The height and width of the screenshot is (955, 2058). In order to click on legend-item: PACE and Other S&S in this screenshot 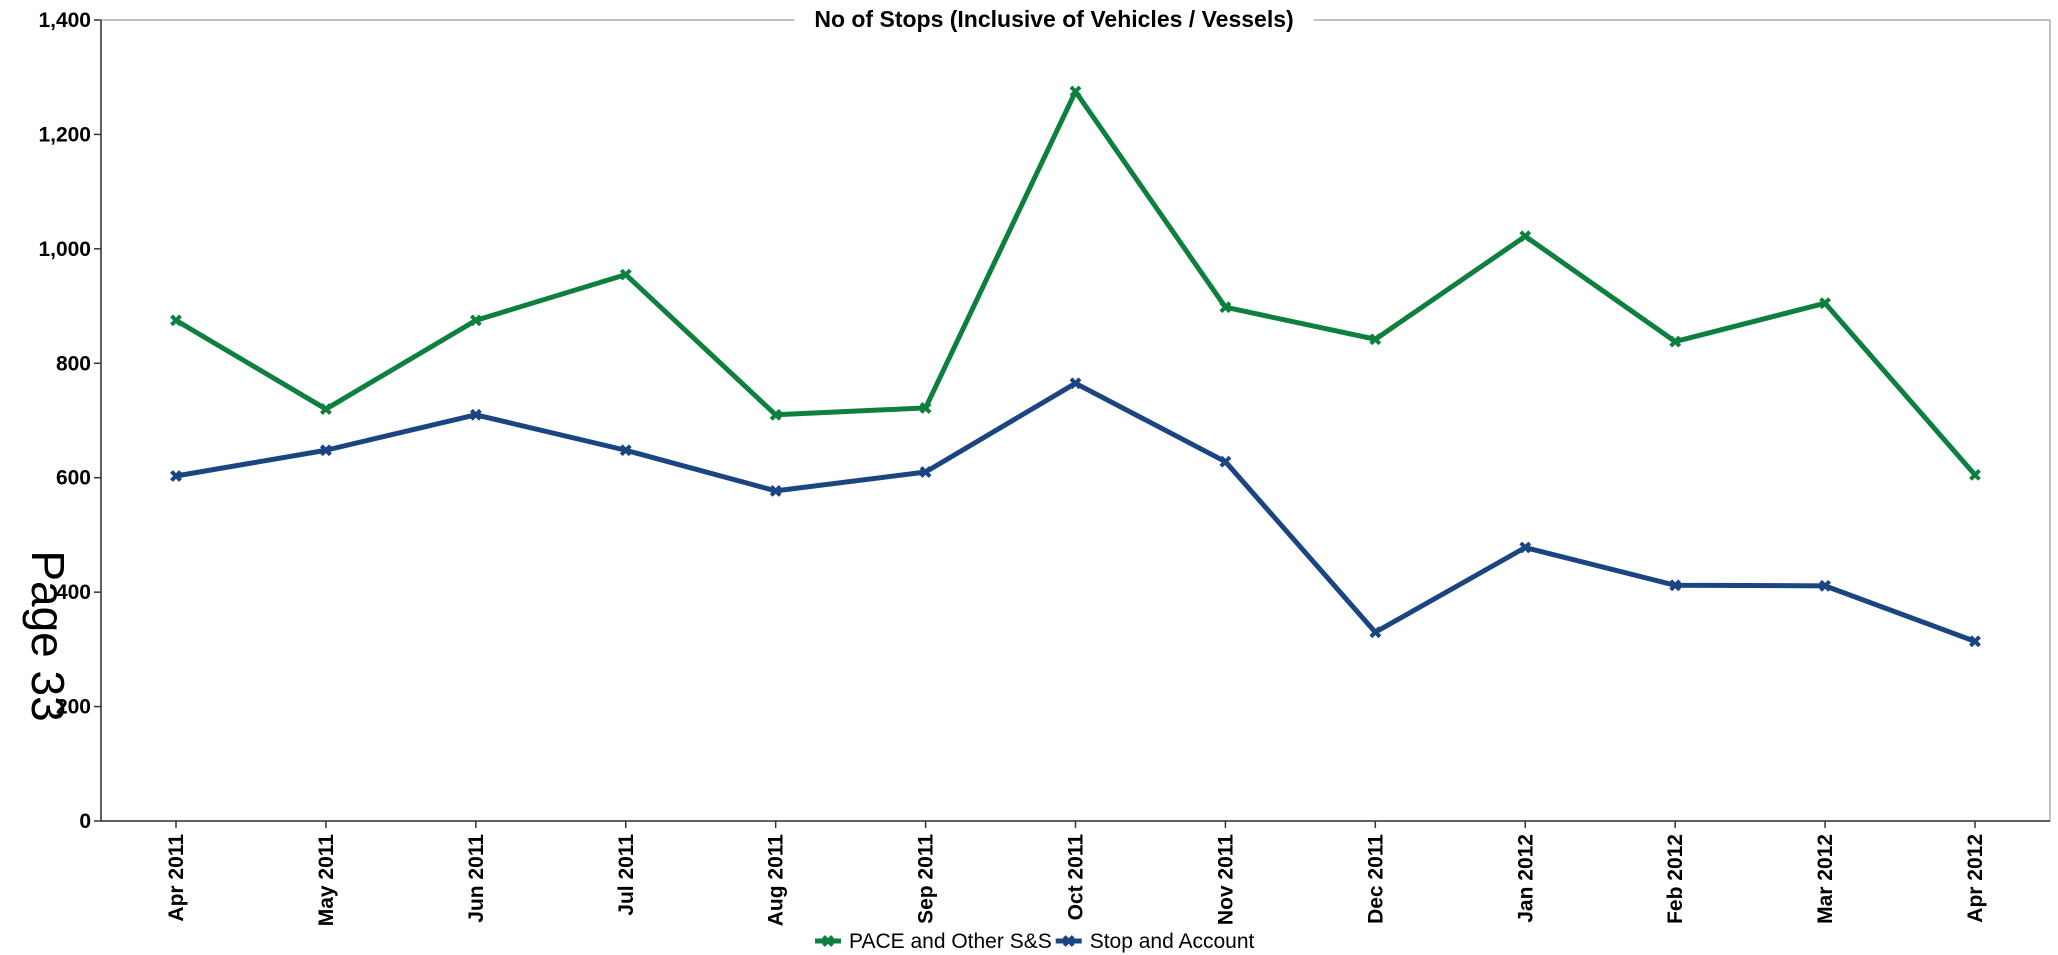, I will do `click(933, 941)`.